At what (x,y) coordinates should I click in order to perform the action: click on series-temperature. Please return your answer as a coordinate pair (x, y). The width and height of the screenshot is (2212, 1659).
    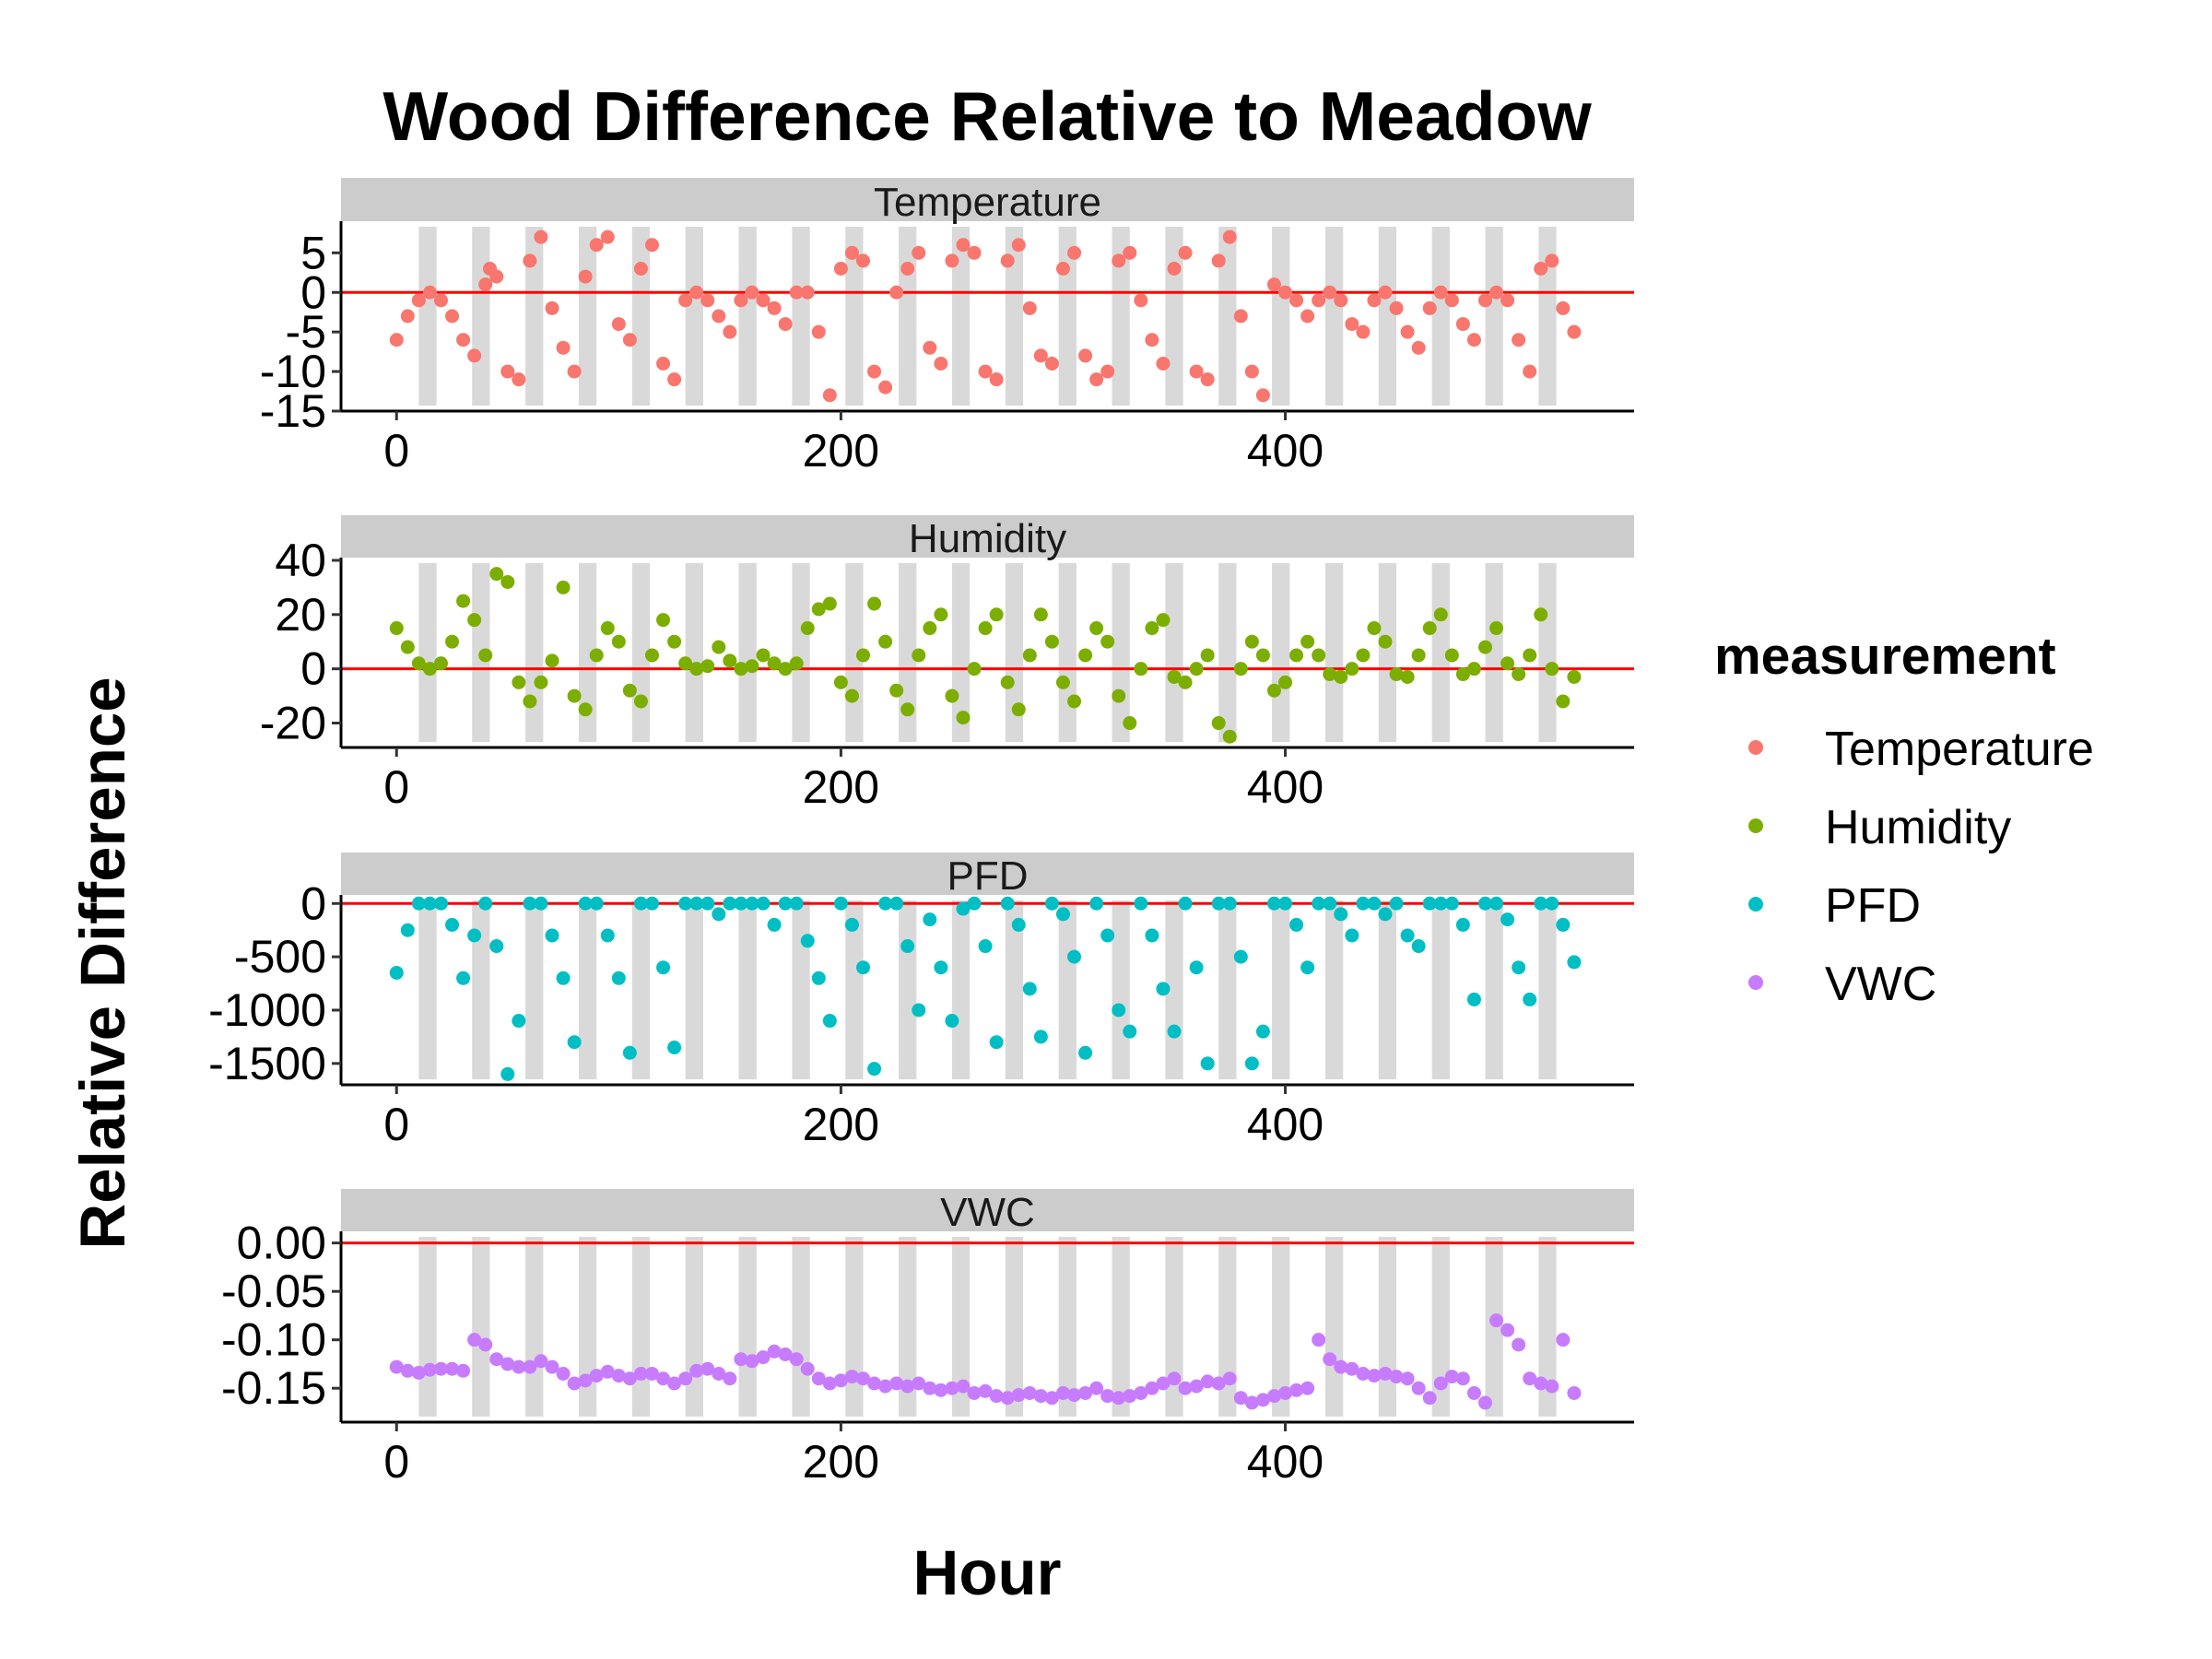
    Looking at the image, I should click on (985, 316).